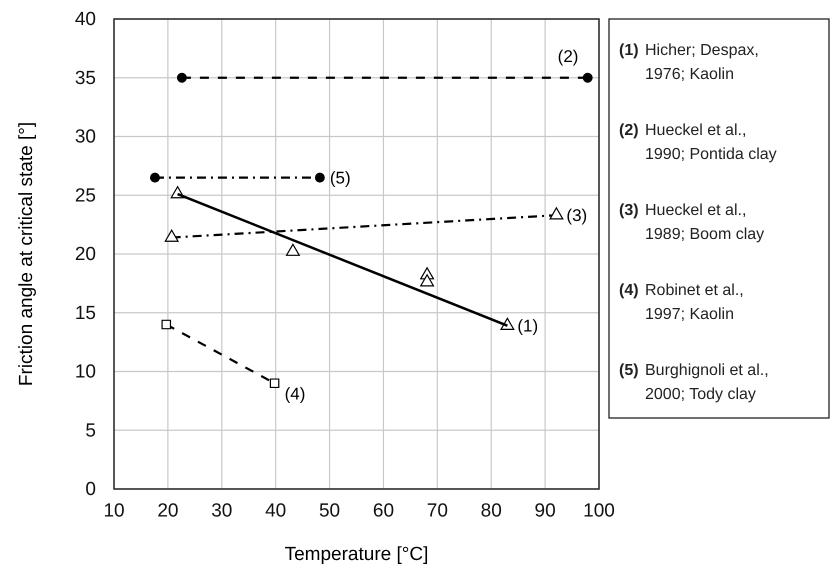  What do you see at coordinates (85, 255) in the screenshot?
I see `y-tick-label: 20` at bounding box center [85, 255].